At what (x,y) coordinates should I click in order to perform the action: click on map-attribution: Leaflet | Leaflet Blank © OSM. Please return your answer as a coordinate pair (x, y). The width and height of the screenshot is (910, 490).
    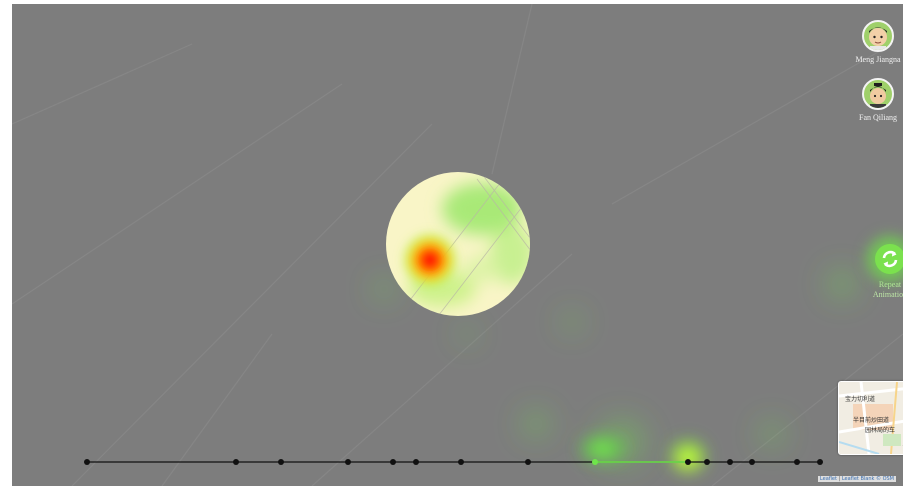
    Looking at the image, I should click on (856, 479).